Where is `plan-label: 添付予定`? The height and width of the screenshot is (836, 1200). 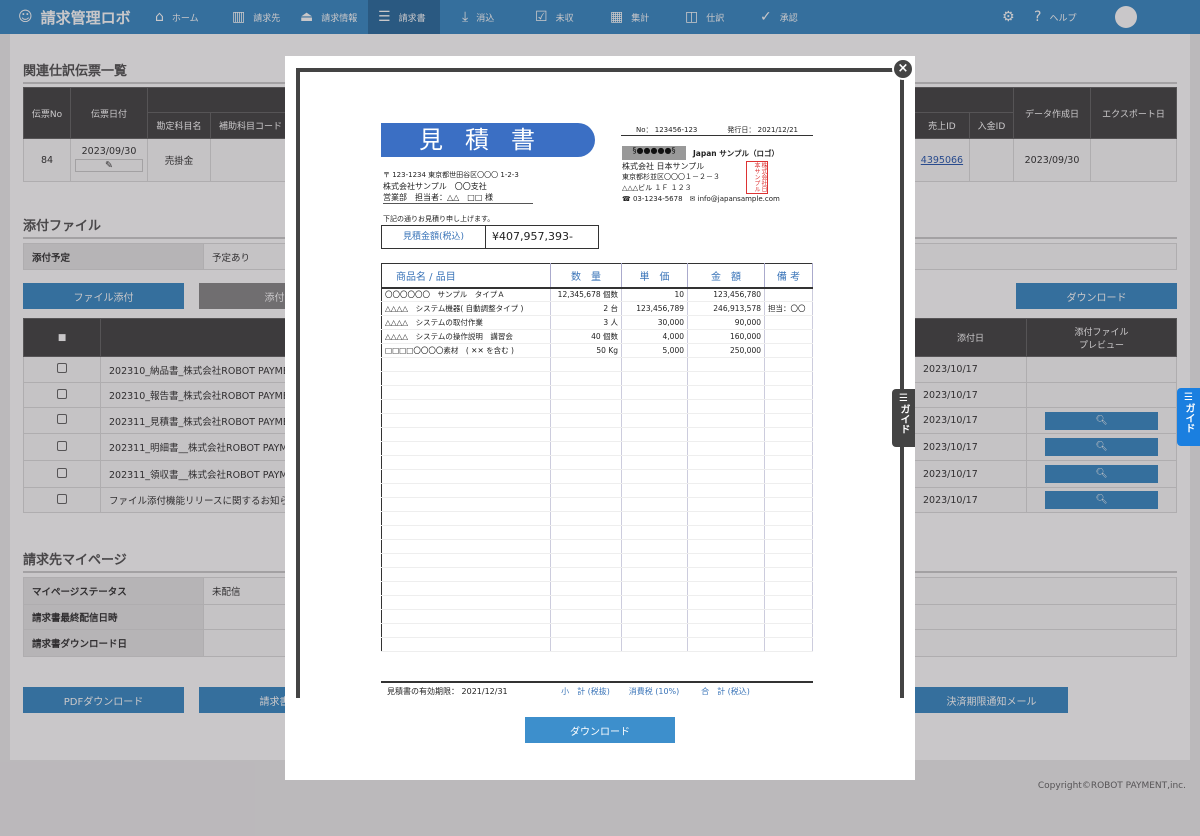
plan-label: 添付予定 is located at coordinates (113, 256).